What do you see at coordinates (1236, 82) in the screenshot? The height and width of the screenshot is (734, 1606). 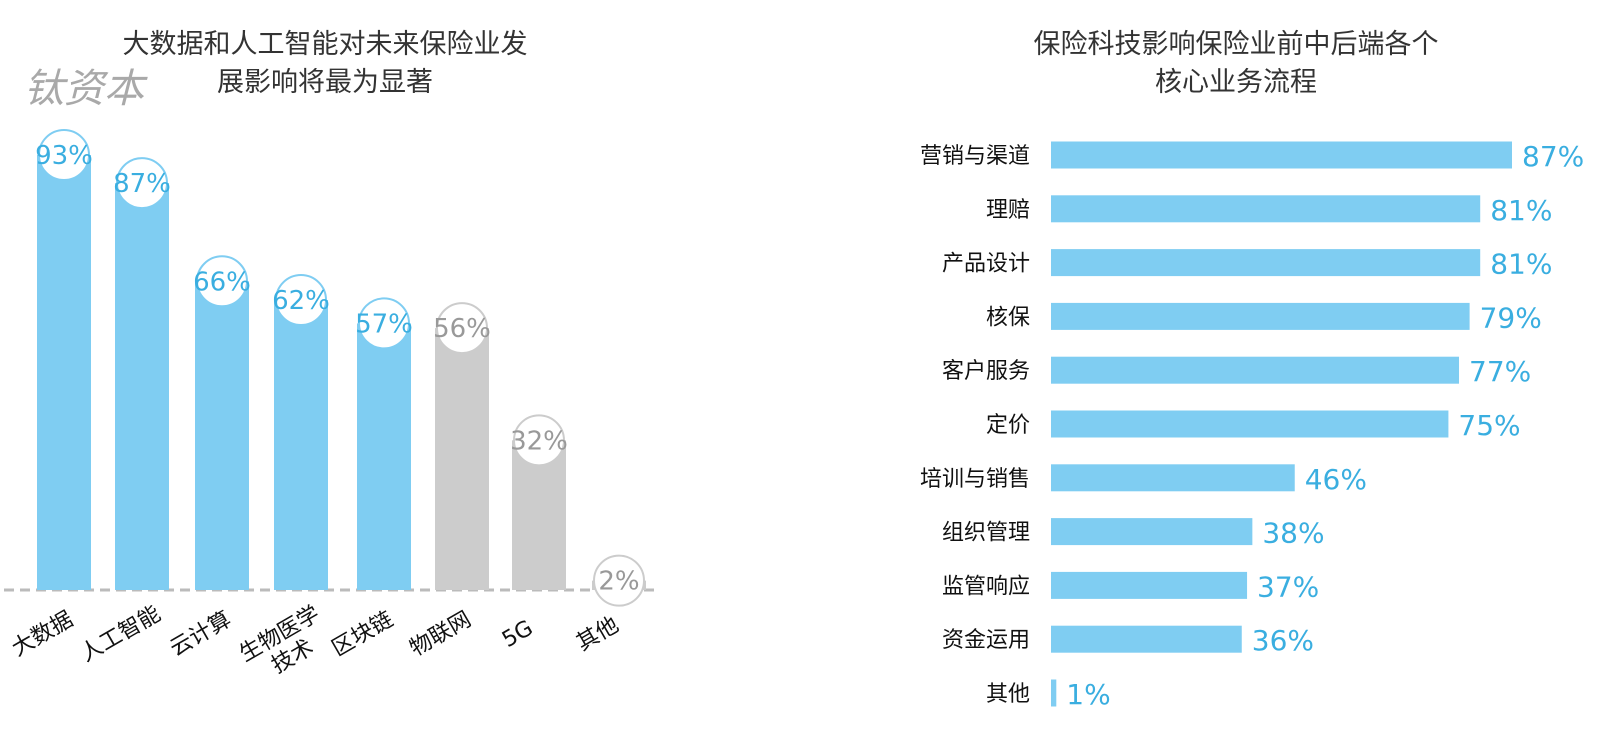 I see `right-chart-title-line-2: 核心业务流程` at bounding box center [1236, 82].